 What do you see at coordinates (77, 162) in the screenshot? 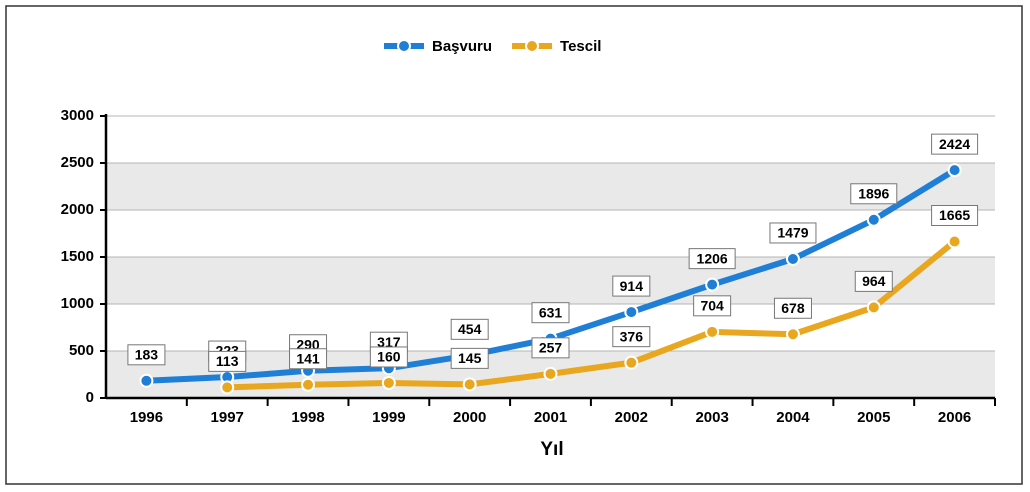
I see `y-tick-label: 2500` at bounding box center [77, 162].